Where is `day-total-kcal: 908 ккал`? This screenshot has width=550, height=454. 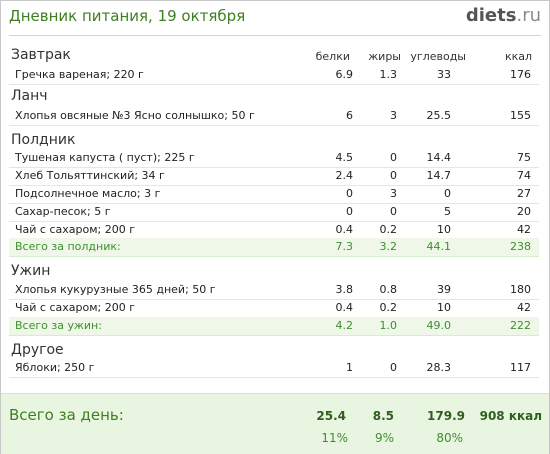 day-total-kcal: 908 ккал is located at coordinates (510, 416).